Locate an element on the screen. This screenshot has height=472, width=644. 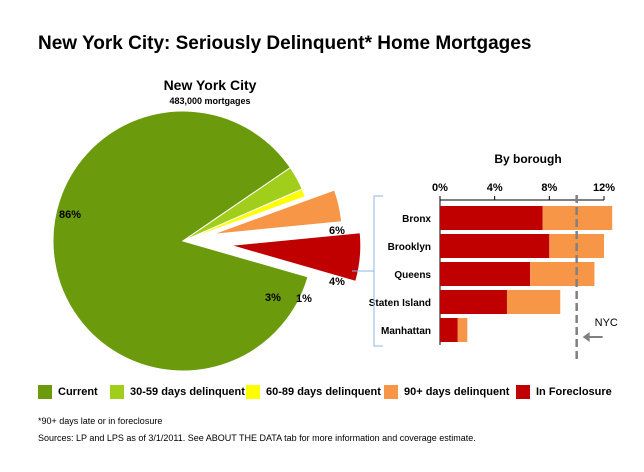
bar-chart-title: By borough is located at coordinates (528, 159).